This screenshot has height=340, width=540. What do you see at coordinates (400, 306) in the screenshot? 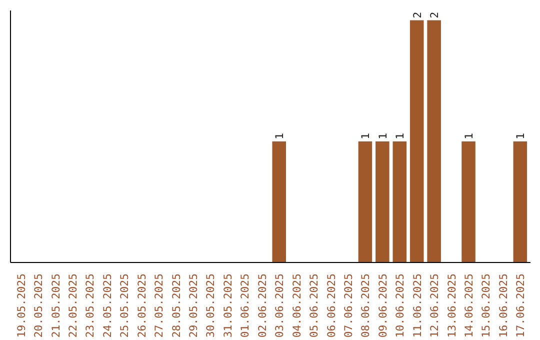
I see `x-tick-label: 10.06.2025` at bounding box center [400, 306].